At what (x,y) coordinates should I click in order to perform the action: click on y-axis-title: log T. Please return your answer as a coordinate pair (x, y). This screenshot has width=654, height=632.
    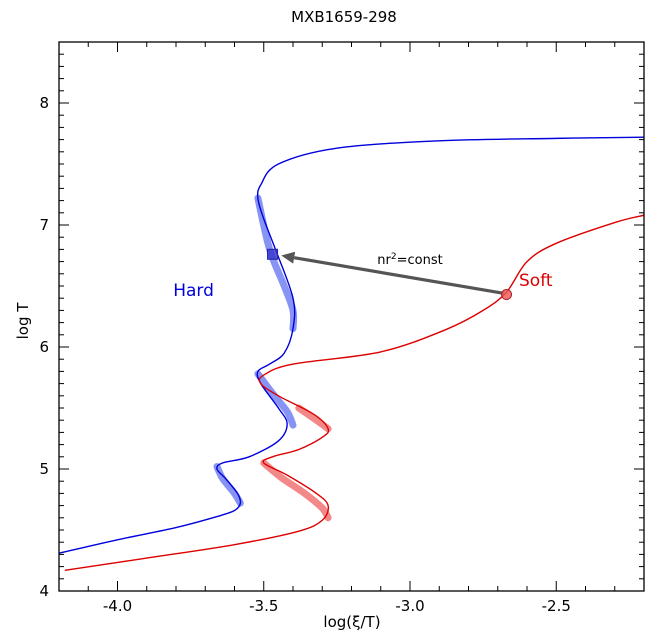
    Looking at the image, I should click on (23, 321).